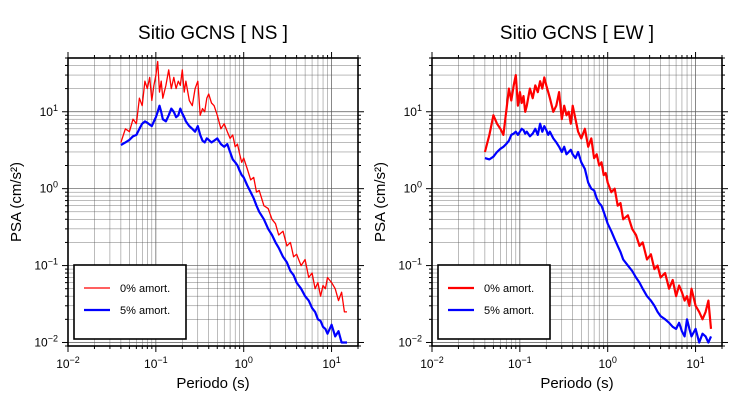 This screenshot has width=730, height=400. What do you see at coordinates (577, 33) in the screenshot?
I see `chart-title: Sitio GCNS [ EW ]` at bounding box center [577, 33].